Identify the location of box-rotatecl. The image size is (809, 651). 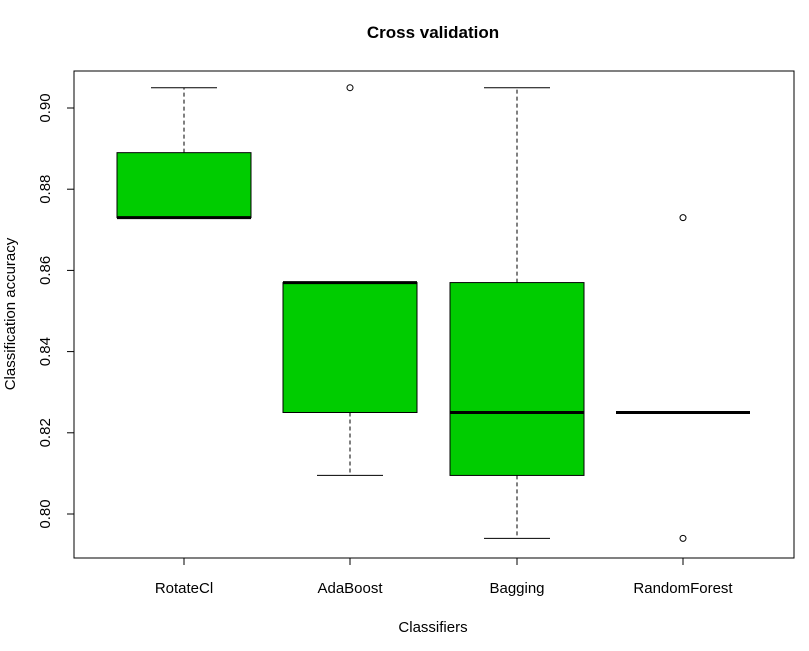
(184, 153).